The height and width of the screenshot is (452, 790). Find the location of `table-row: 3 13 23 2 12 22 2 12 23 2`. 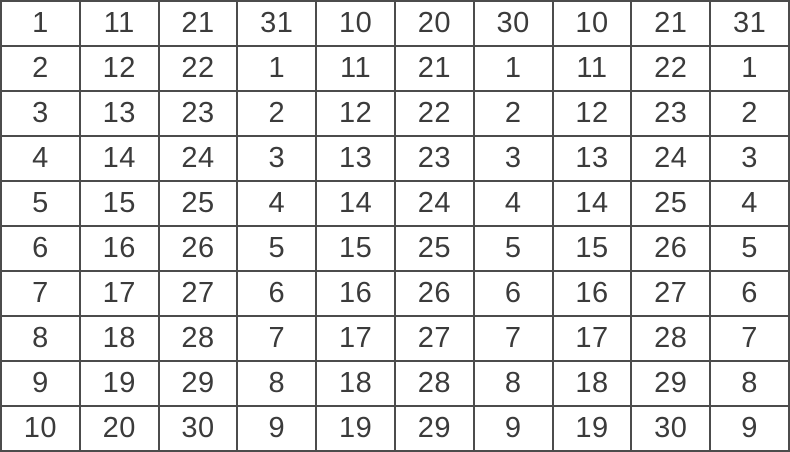

table-row: 3 13 23 2 12 22 2 12 23 2 is located at coordinates (395, 113).